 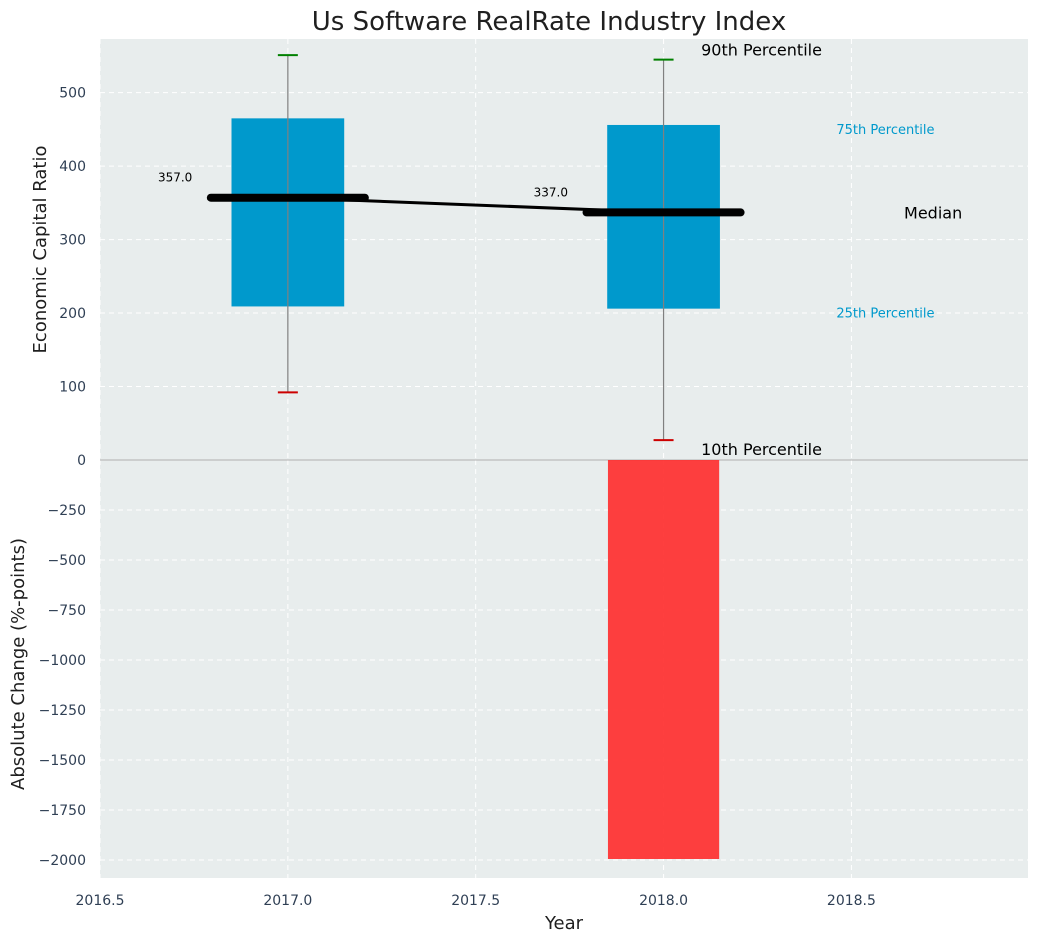 What do you see at coordinates (18, 664) in the screenshot?
I see `bottom-y-axis-title: Absolute Change (%-points)` at bounding box center [18, 664].